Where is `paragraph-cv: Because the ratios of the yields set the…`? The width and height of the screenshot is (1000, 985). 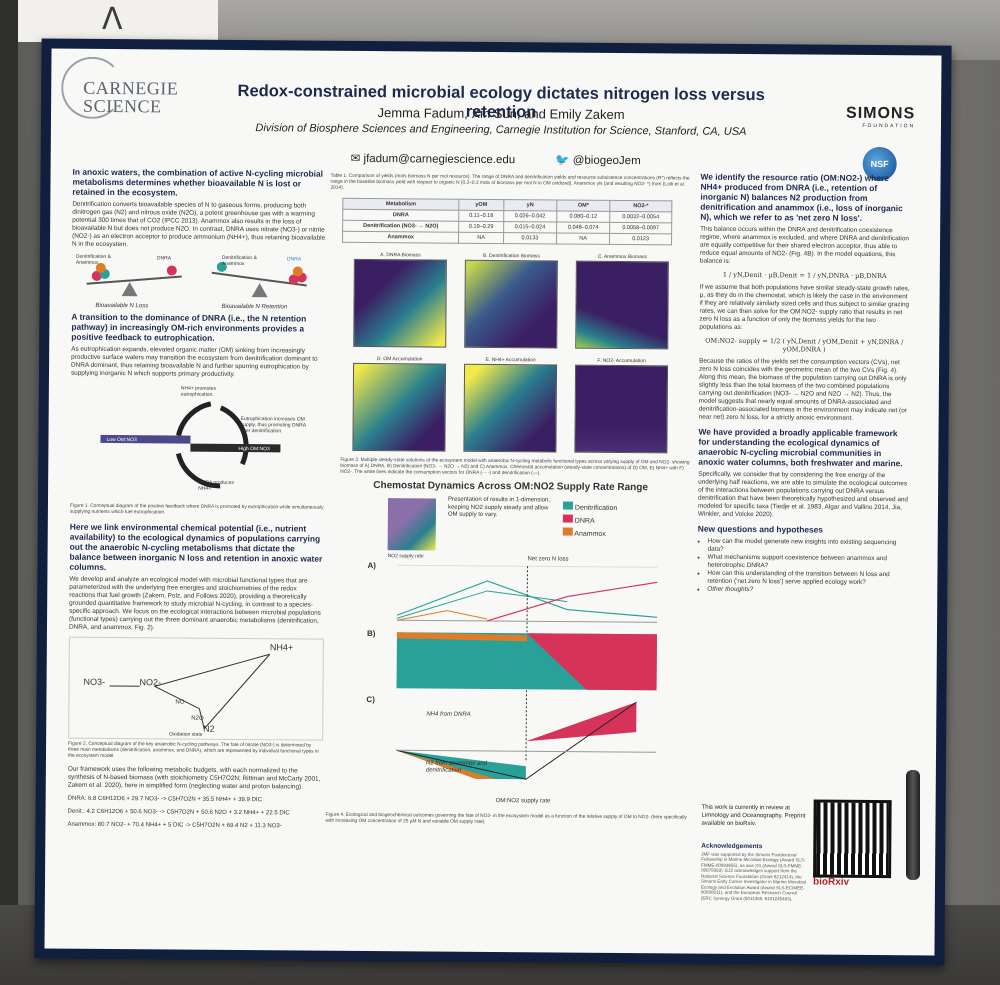 paragraph-cv: Because the ratios of the yields set the… is located at coordinates (802, 389).